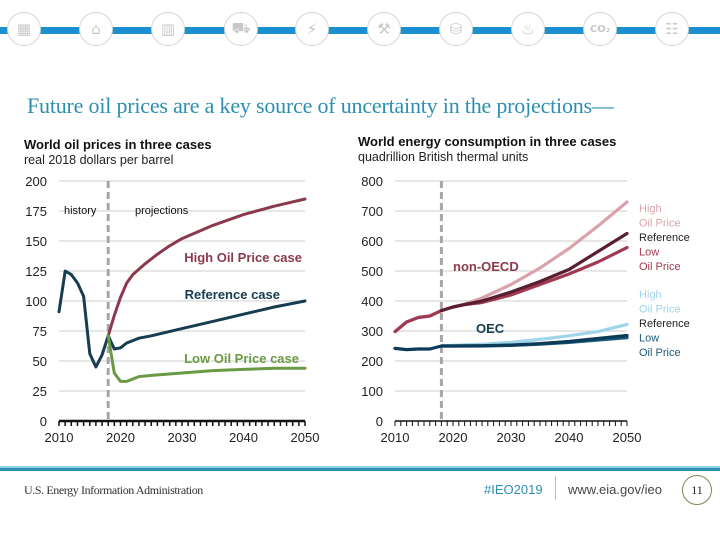  Describe the element at coordinates (664, 324) in the screenshot. I see `oecd-legend-item: Reference` at that location.